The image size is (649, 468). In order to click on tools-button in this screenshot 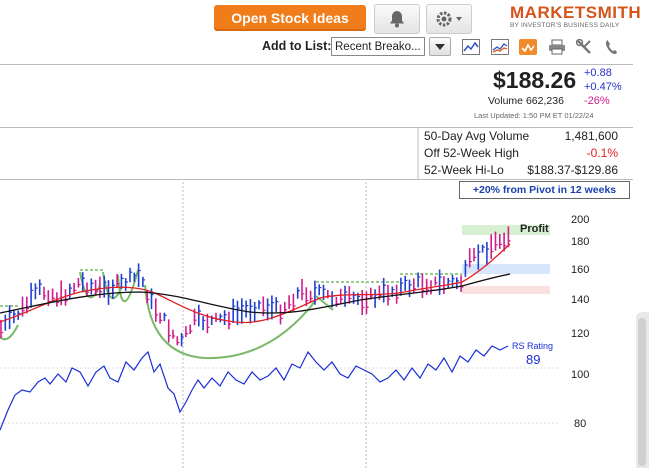, I will do `click(585, 46)`.